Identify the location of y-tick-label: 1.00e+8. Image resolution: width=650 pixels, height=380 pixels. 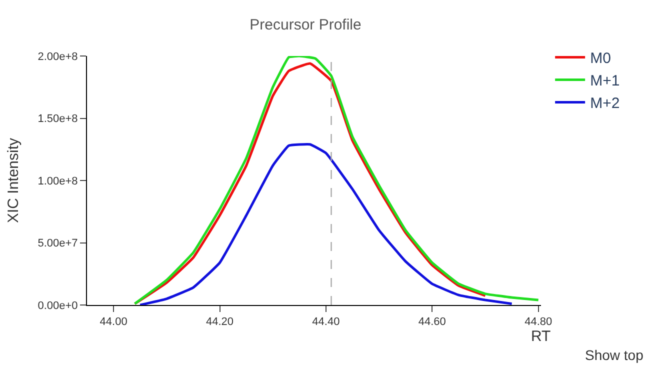
(58, 181).